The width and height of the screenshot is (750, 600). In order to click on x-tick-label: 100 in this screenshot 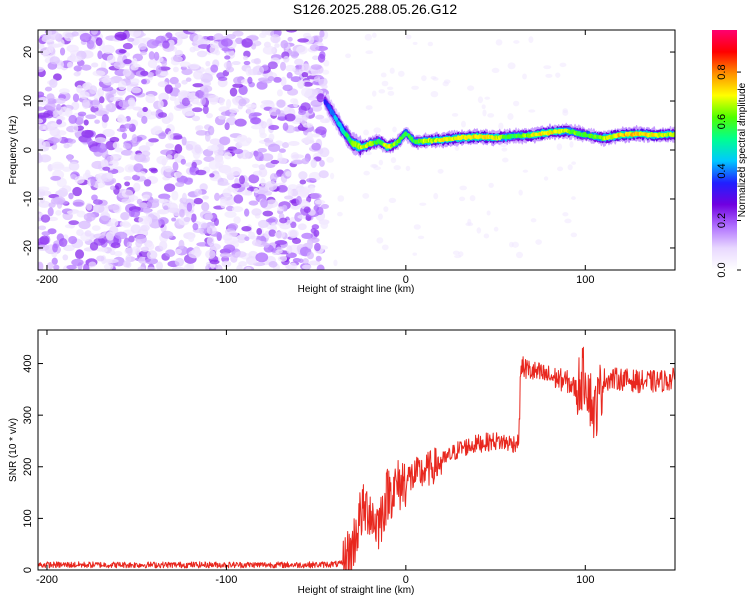, I will do `click(585, 280)`.